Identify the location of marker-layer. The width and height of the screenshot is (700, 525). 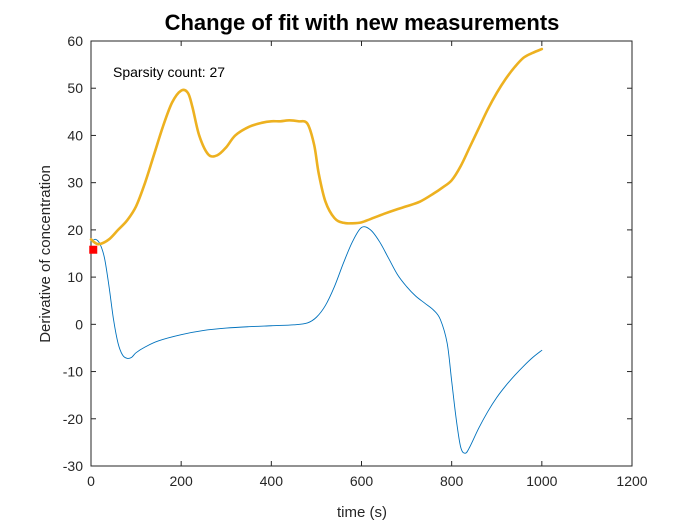
(93, 249).